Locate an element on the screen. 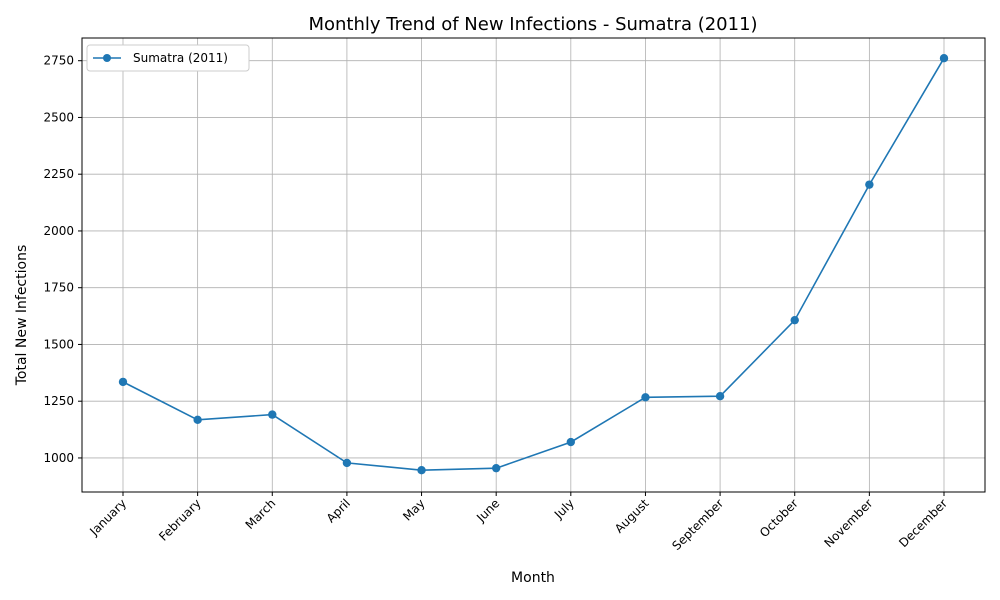 Image resolution: width=1000 pixels, height=600 pixels. x-tick-label: February is located at coordinates (180, 520).